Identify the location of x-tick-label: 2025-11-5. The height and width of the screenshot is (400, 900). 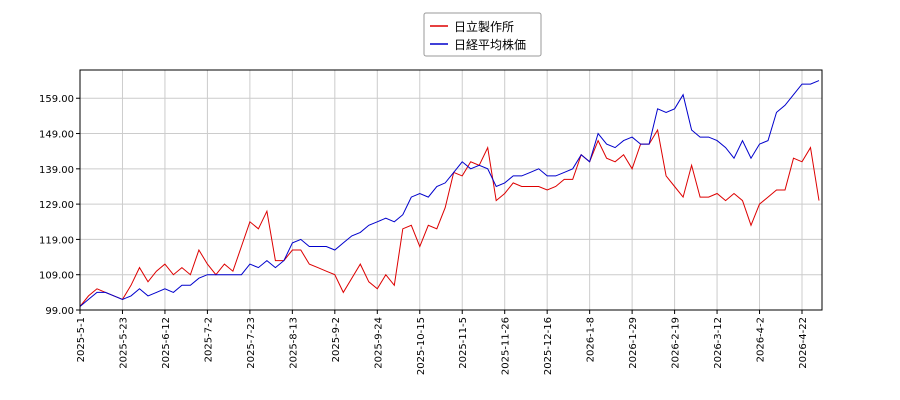
(463, 343).